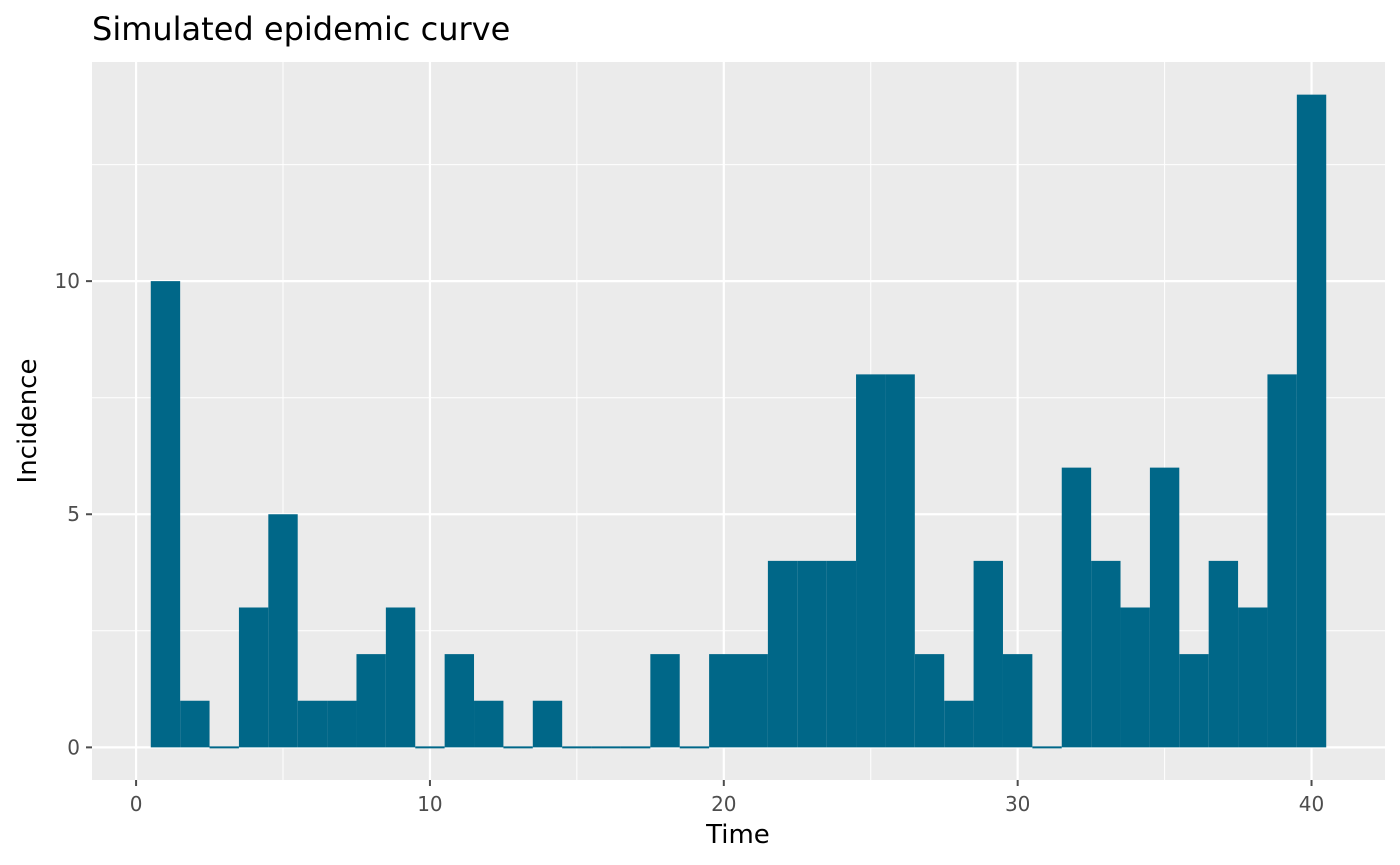 This screenshot has height=865, width=1400. Describe the element at coordinates (73, 747) in the screenshot. I see `y-tick-label: 0` at that location.